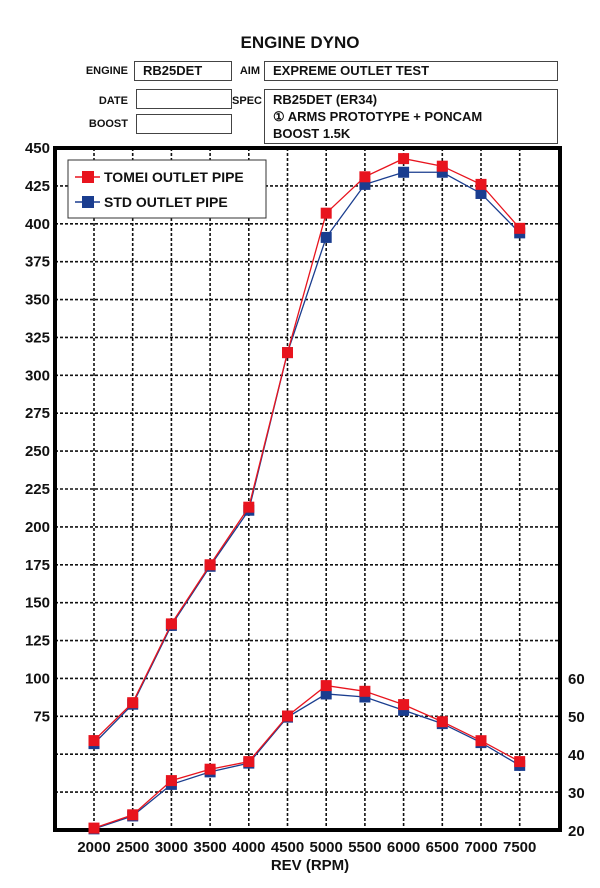  What do you see at coordinates (312, 133) in the screenshot?
I see `spec-line: BOOST 1.5K` at bounding box center [312, 133].